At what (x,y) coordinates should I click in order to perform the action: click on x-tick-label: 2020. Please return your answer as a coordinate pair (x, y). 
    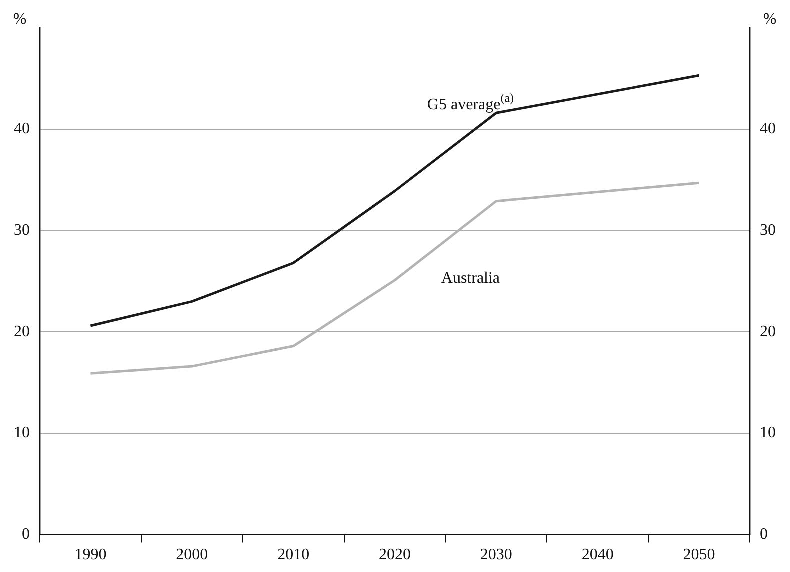
    Looking at the image, I should click on (395, 555).